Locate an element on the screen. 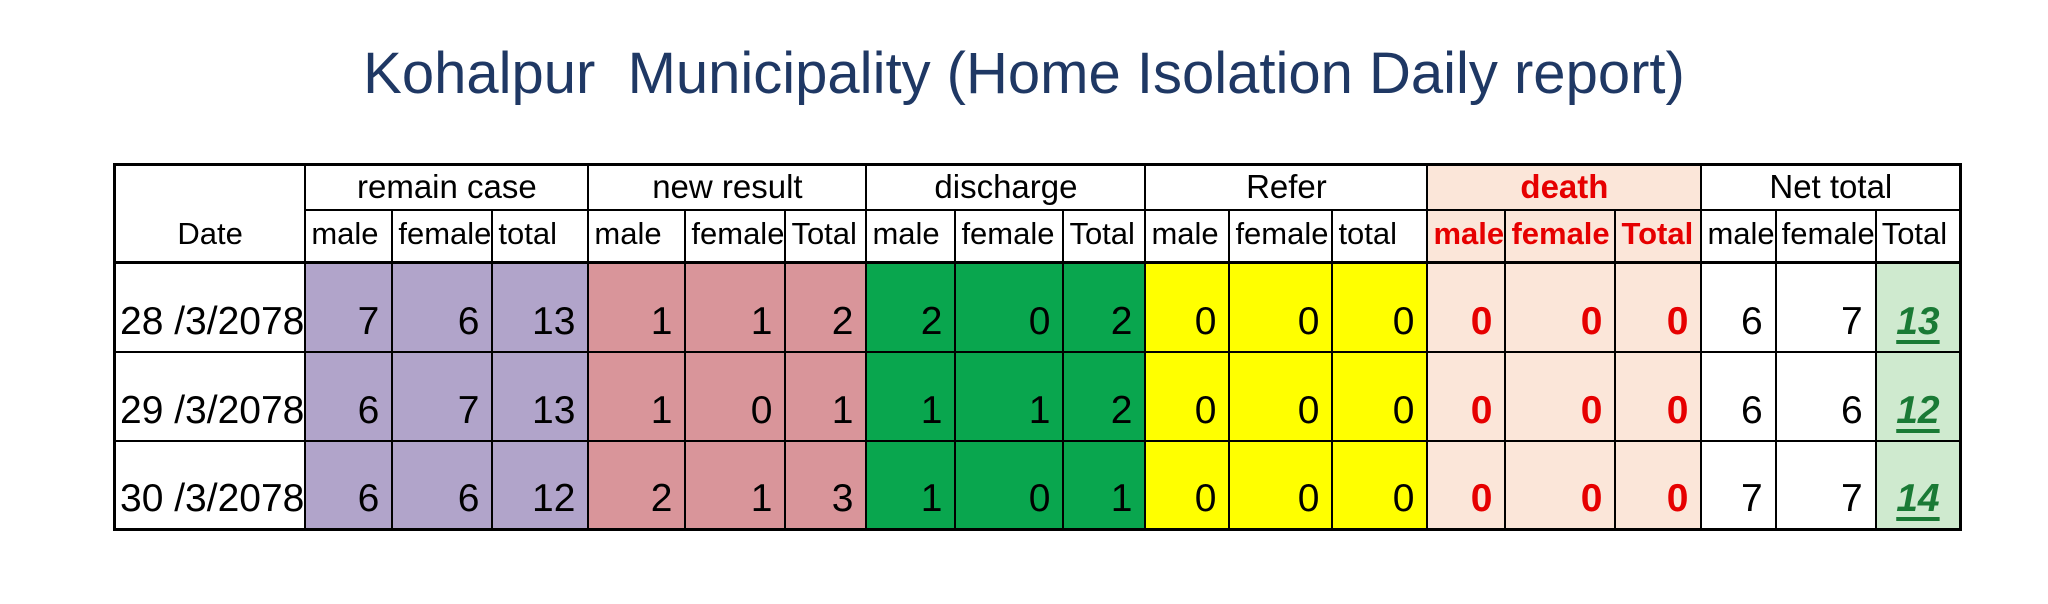 The image size is (2048, 604). cell-remain-total: 12 is located at coordinates (540, 485).